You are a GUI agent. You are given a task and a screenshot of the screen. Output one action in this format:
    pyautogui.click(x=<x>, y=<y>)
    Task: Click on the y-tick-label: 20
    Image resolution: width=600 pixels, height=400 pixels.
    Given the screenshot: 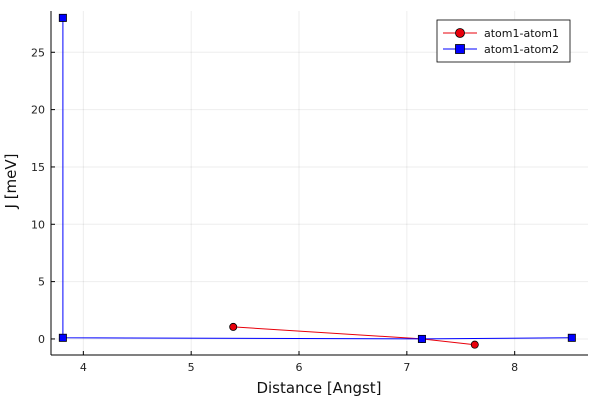 What is the action you would take?
    pyautogui.click(x=38, y=110)
    